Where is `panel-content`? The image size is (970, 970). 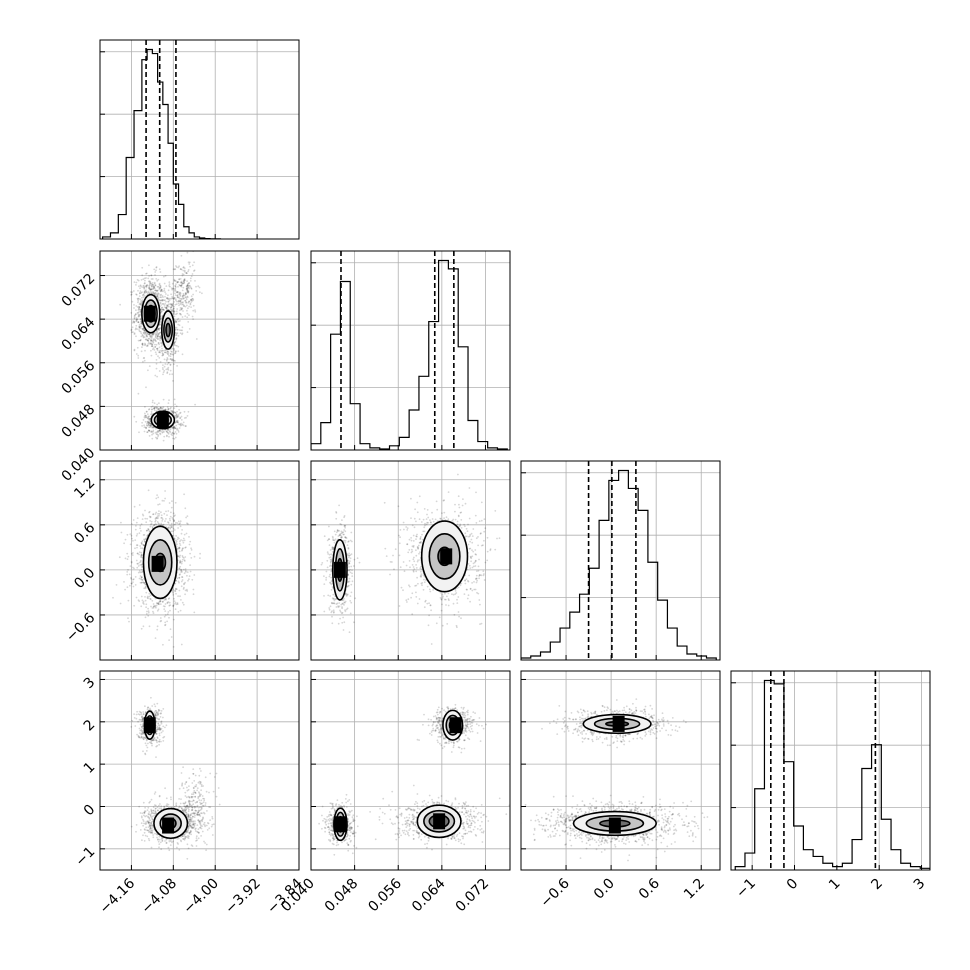
panel-content is located at coordinates (199, 560).